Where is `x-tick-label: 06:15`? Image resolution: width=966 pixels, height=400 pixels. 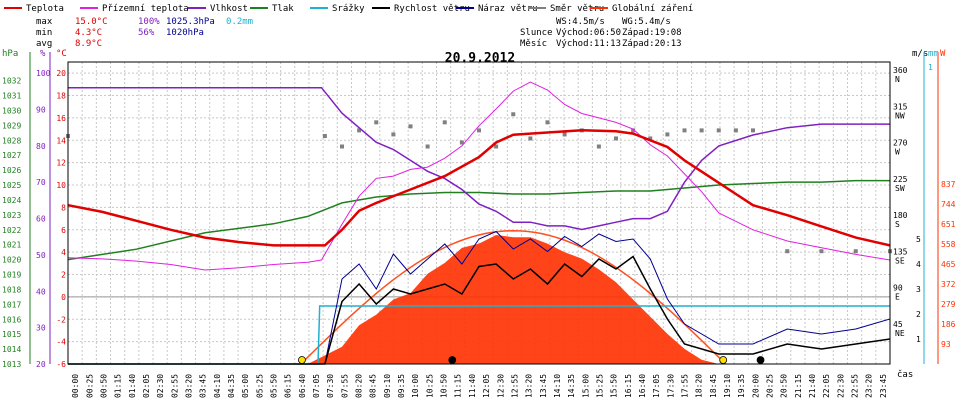 x-tick-label: 06:15 is located at coordinates (288, 386).